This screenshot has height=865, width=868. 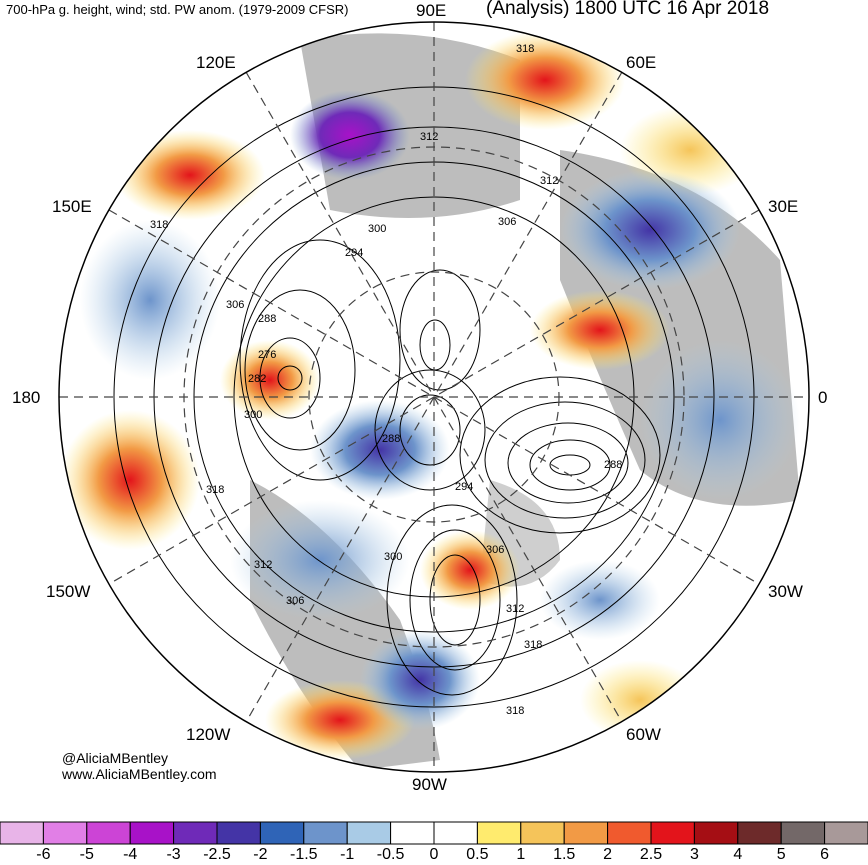 What do you see at coordinates (217, 854) in the screenshot?
I see `colorbar-tick-label: -2.5` at bounding box center [217, 854].